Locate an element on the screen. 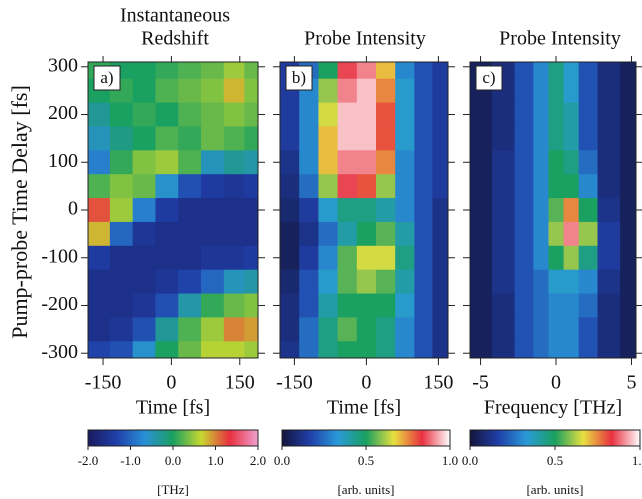 The width and height of the screenshot is (642, 499). colorbar-tick-label: 1.0 is located at coordinates (637, 460).